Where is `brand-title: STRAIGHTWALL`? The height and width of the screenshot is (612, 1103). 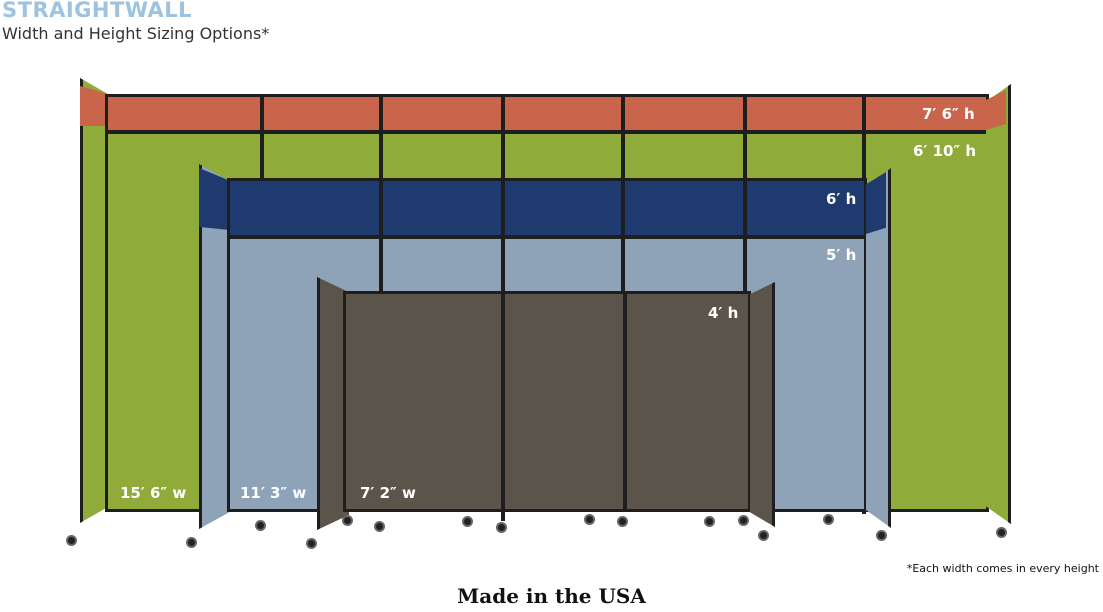
brand-title: STRAIGHTWALL is located at coordinates (97, 11).